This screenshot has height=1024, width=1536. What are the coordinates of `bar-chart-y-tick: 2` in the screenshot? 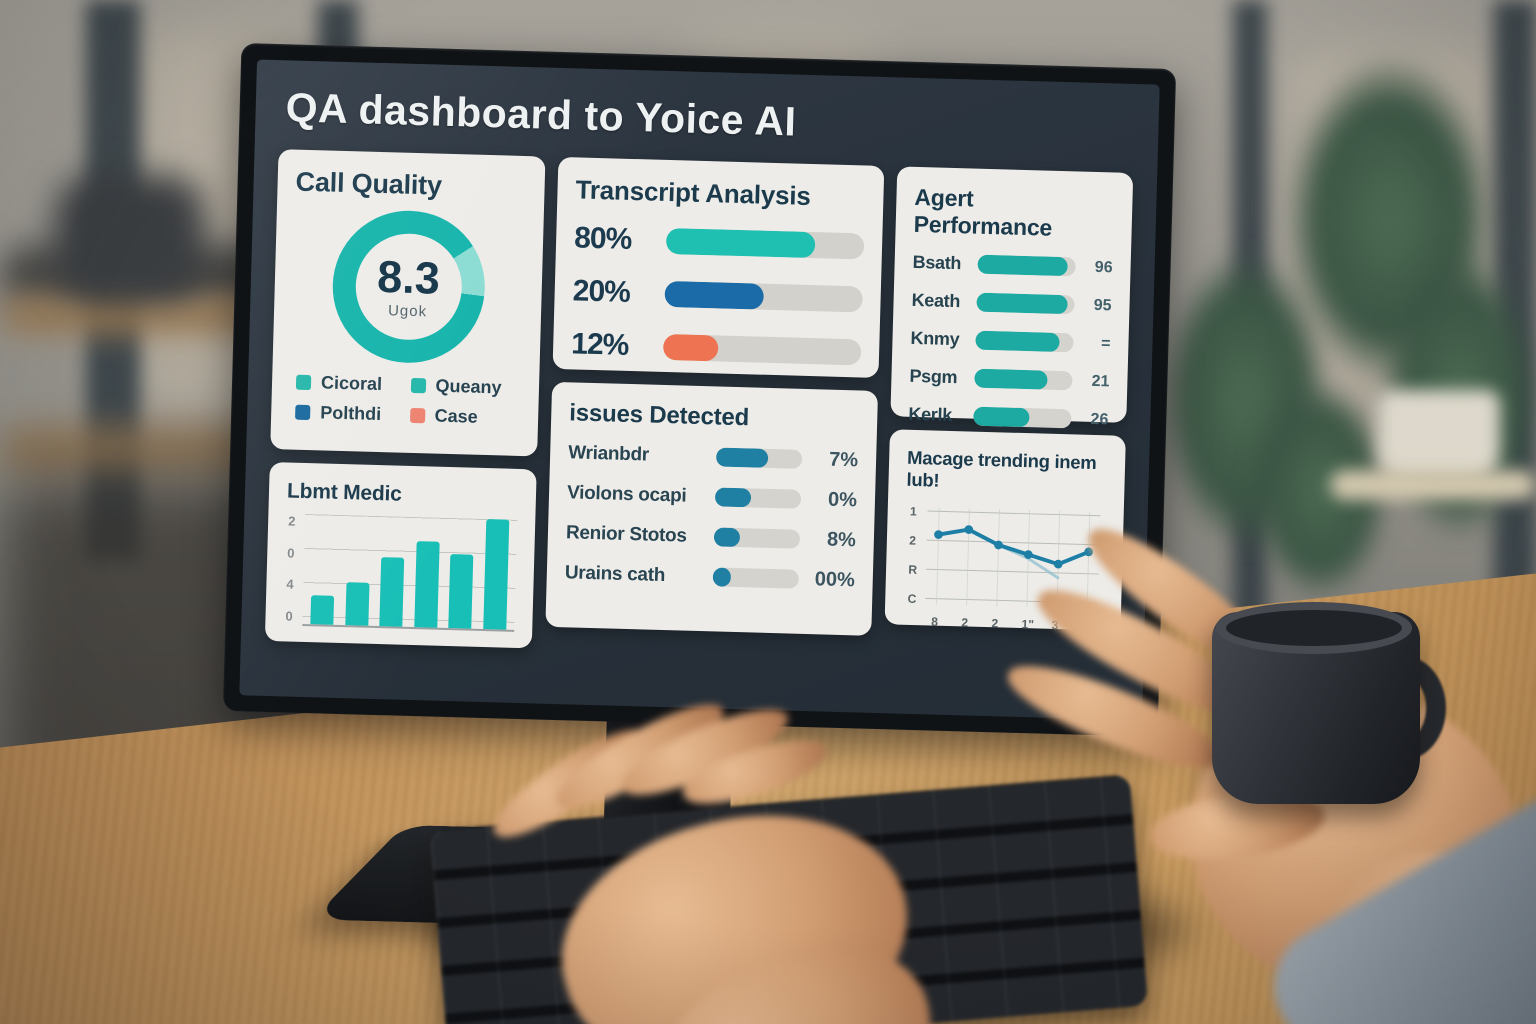 It's located at (291, 521).